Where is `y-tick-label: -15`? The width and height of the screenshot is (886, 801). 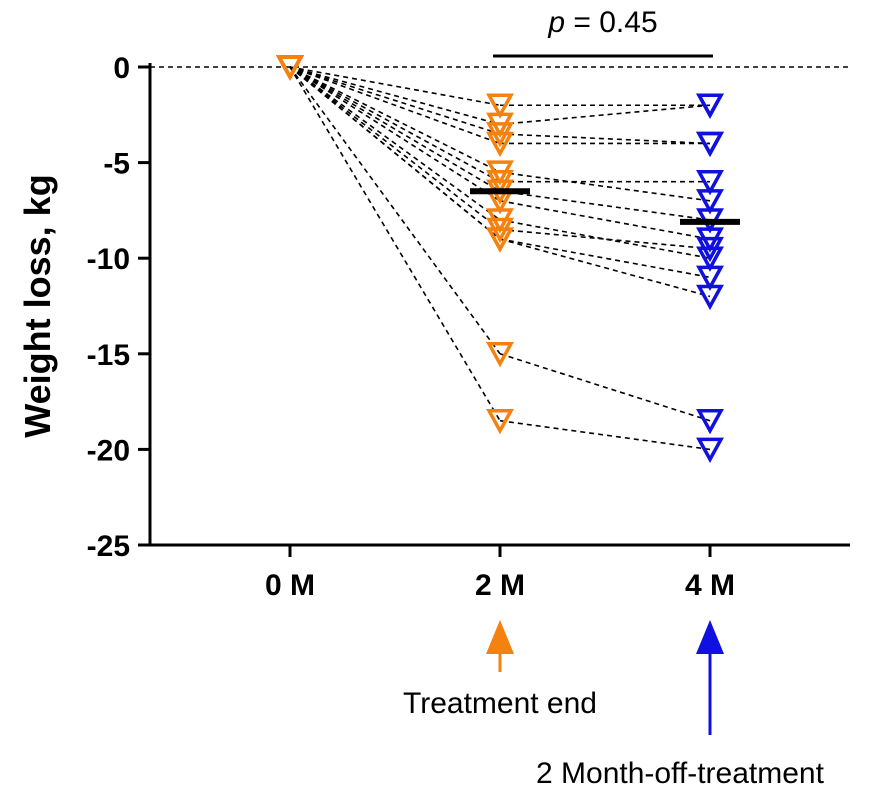 y-tick-label: -15 is located at coordinates (108, 355).